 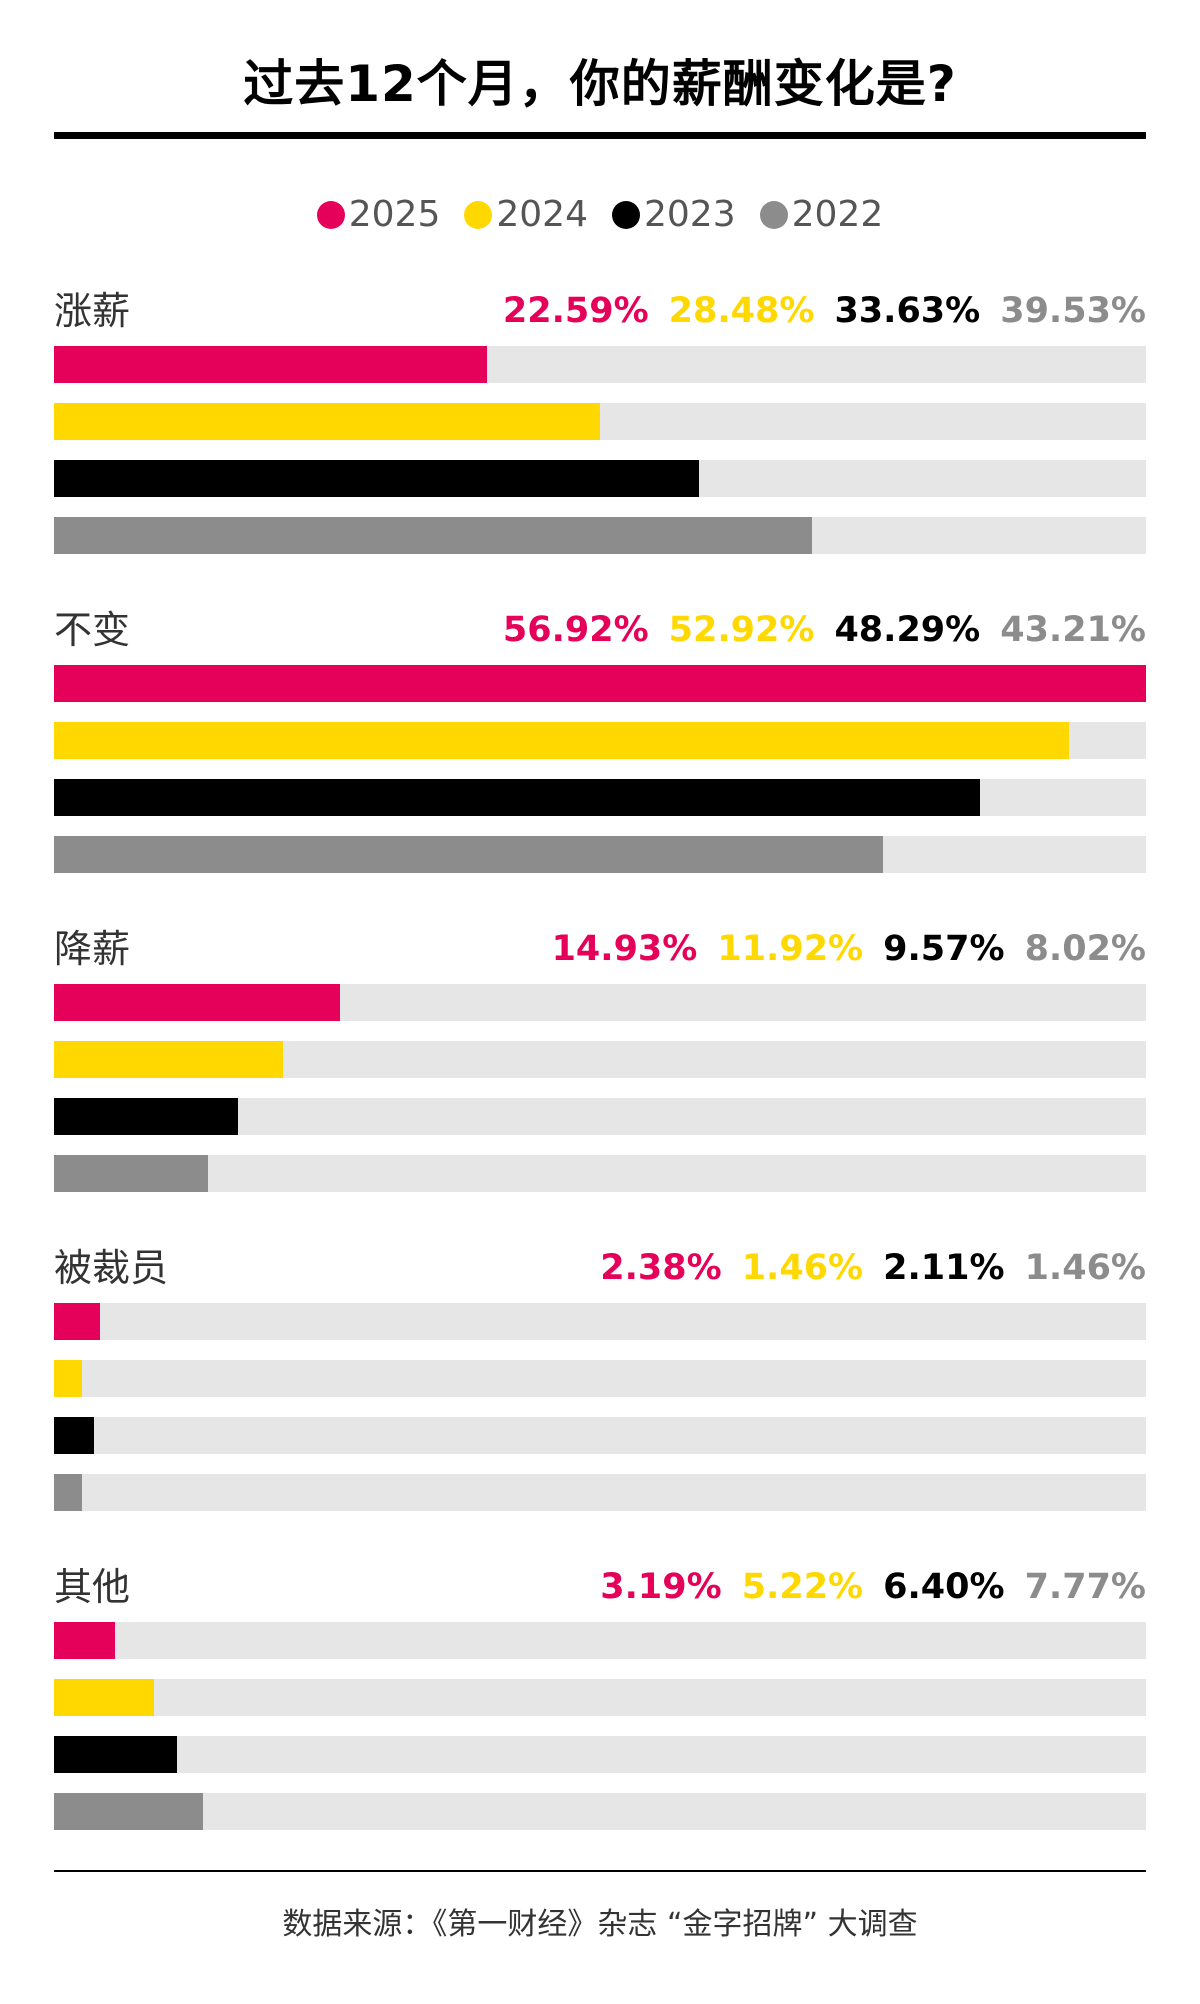 I want to click on data-label-2022: 1.46%, so click(x=1085, y=1268).